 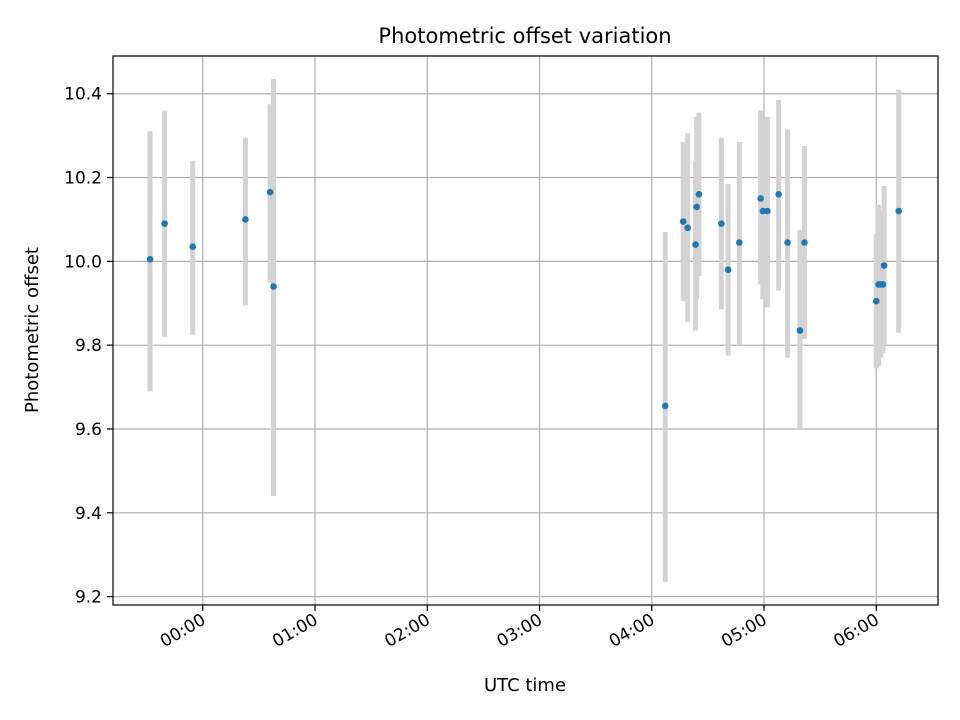 What do you see at coordinates (183, 631) in the screenshot?
I see `x-tick-label: 00:00` at bounding box center [183, 631].